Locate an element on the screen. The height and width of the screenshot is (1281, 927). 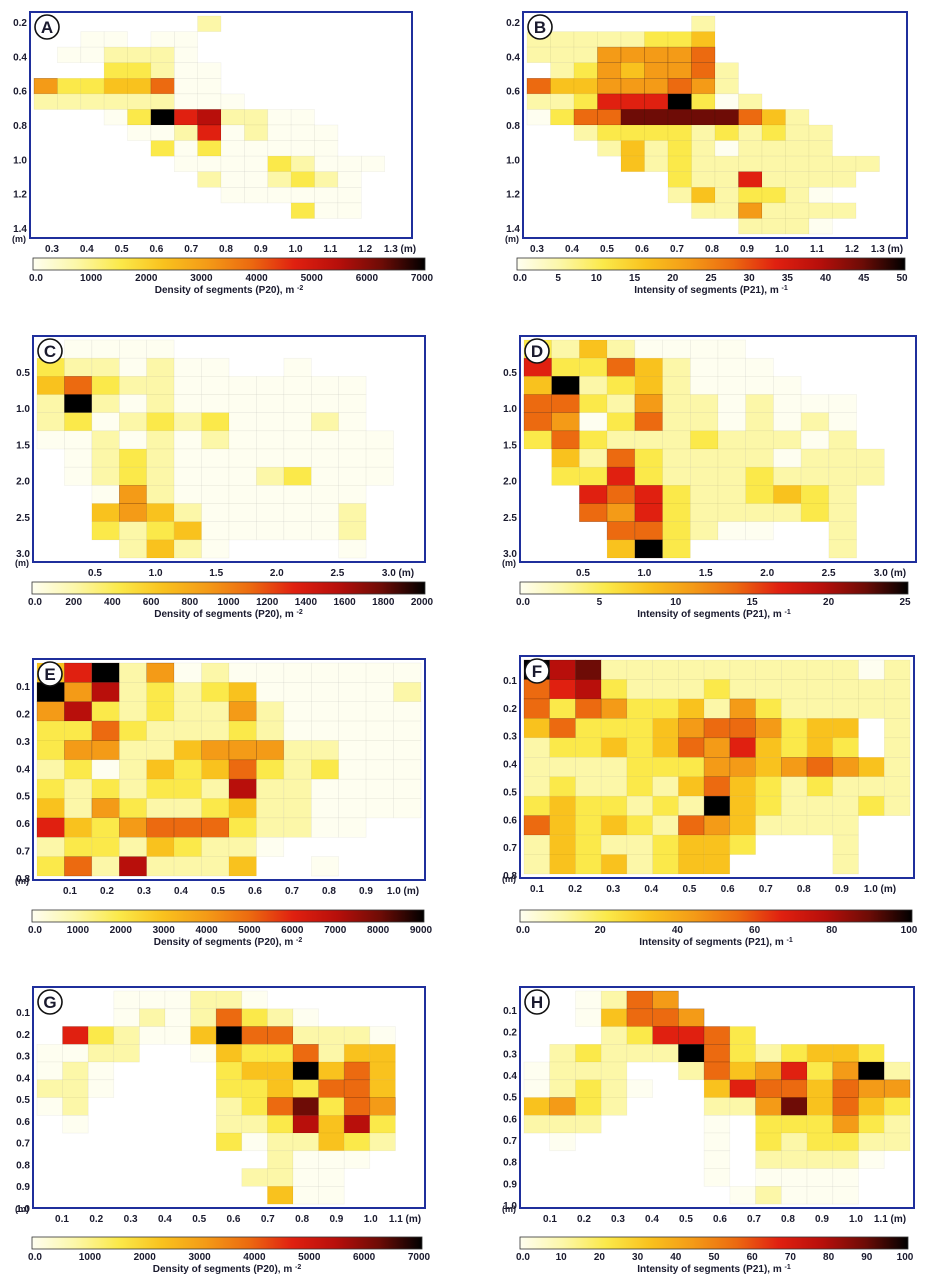
x-tick-label: 0.7 is located at coordinates (677, 249).